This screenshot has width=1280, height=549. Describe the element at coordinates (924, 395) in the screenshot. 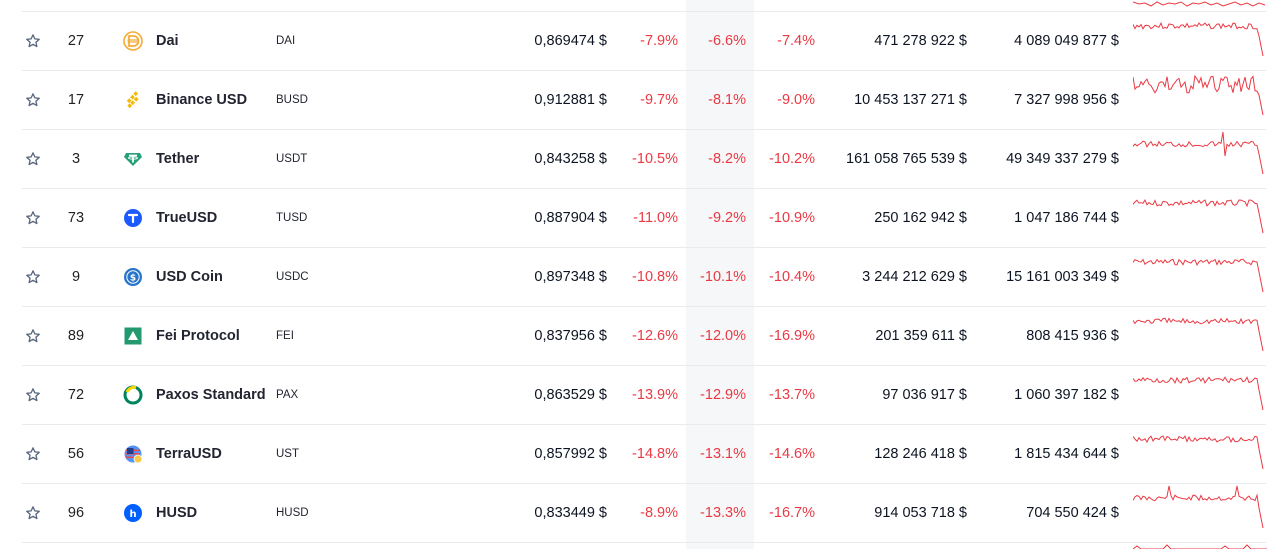

I see `market-cap-cell: 97 036 917 $` at that location.